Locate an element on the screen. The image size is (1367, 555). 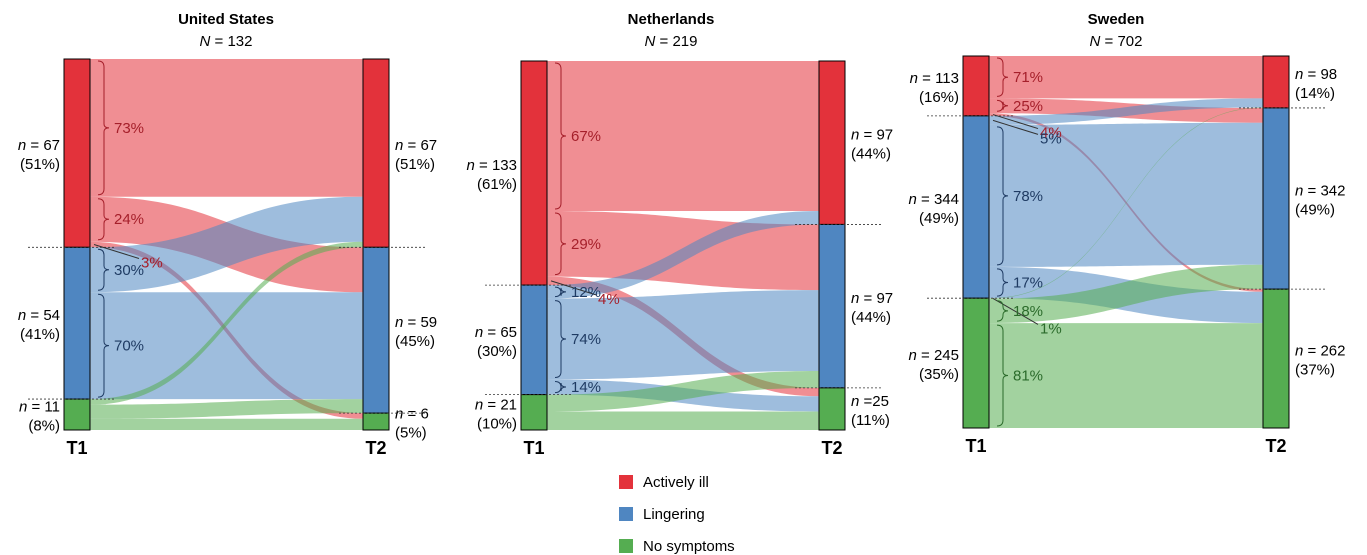
node-pct-t1-actively-ill: (16%) is located at coordinates (939, 97).